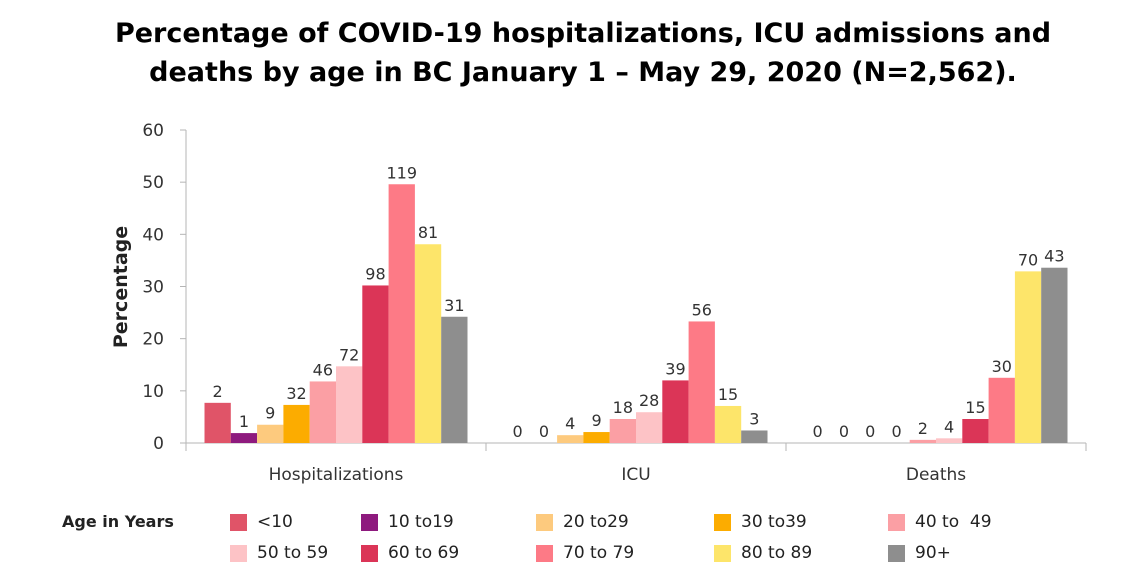  I want to click on data-label: 46, so click(323, 369).